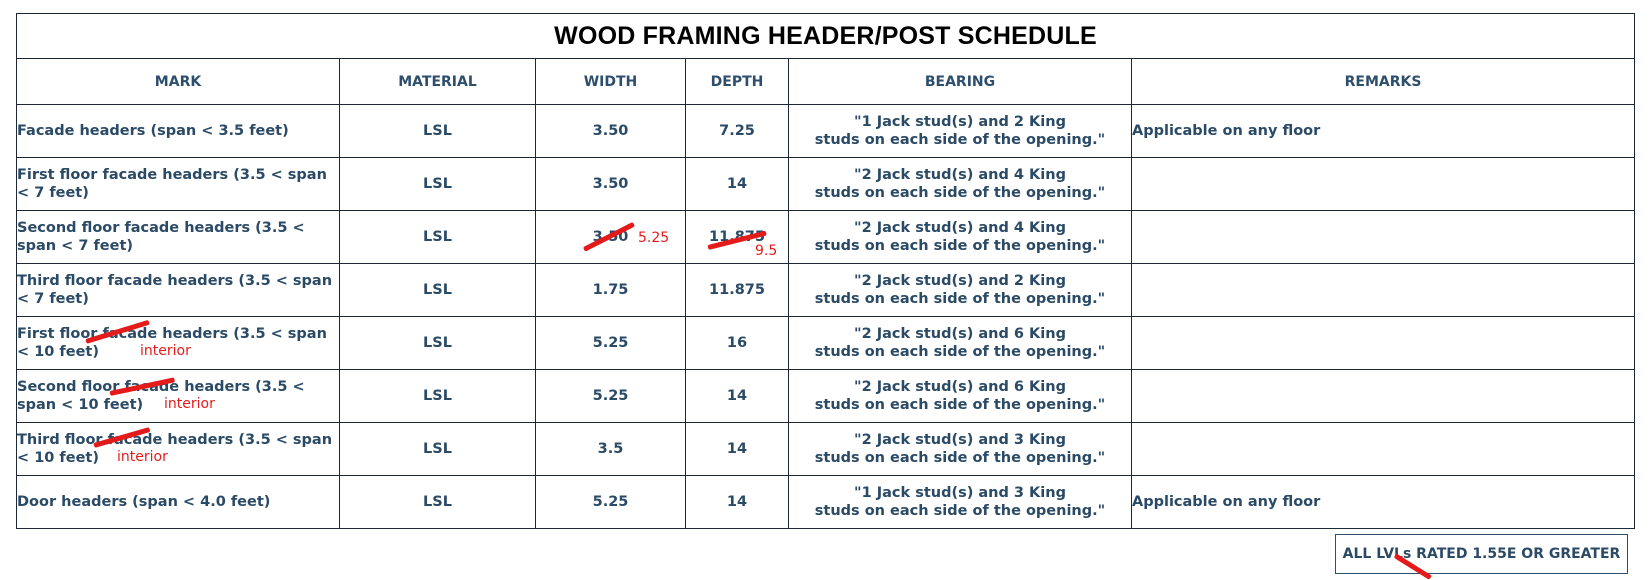 The image size is (1650, 580). What do you see at coordinates (960, 493) in the screenshot?
I see `bearing-line-1: "1 Jack stud(s) and 3 King` at bounding box center [960, 493].